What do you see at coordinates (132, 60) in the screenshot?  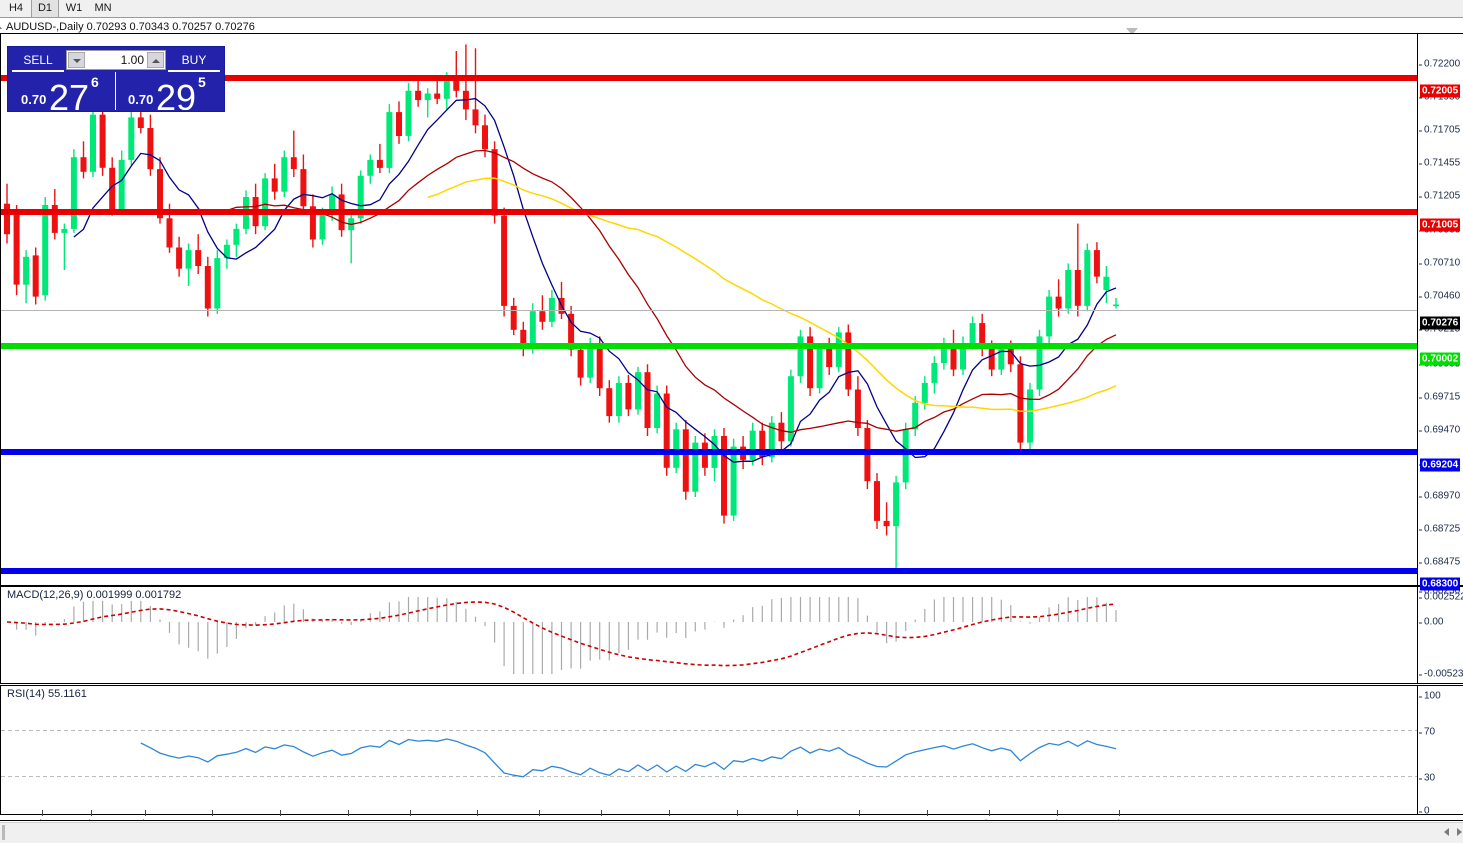 I see `volume-value: 1.00` at bounding box center [132, 60].